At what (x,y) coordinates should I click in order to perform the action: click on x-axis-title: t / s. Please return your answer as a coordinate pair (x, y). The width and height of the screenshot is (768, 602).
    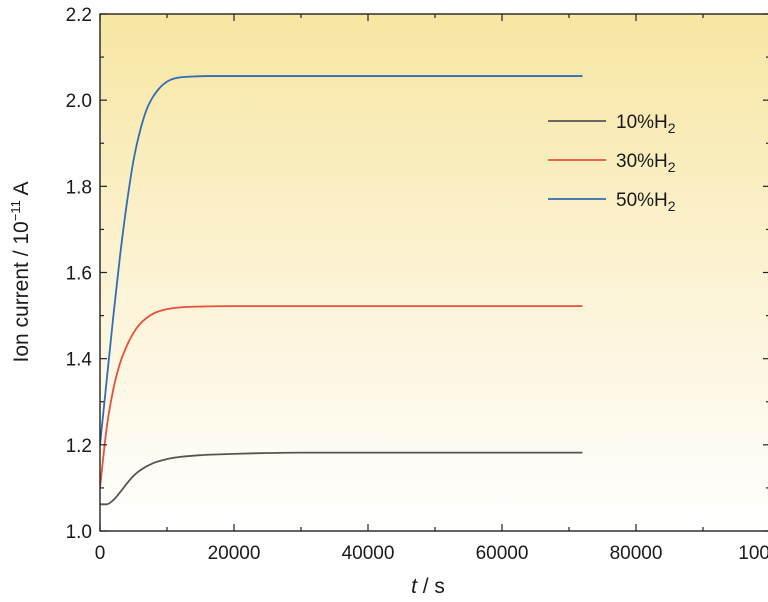
    Looking at the image, I should click on (428, 586).